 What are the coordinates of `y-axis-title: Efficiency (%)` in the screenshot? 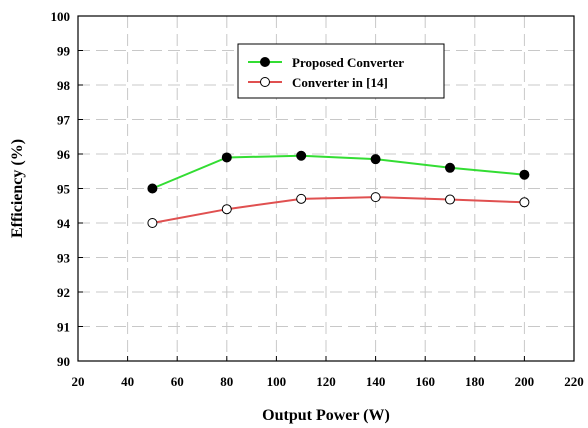 It's located at (17, 188).